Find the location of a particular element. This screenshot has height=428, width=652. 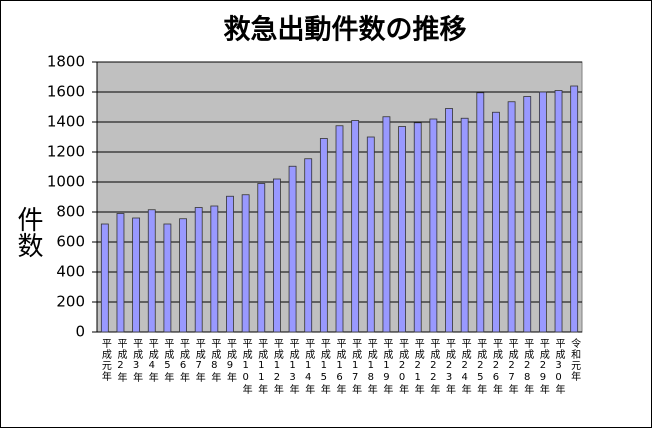

x-tick-label: 平成23年 is located at coordinates (450, 366).